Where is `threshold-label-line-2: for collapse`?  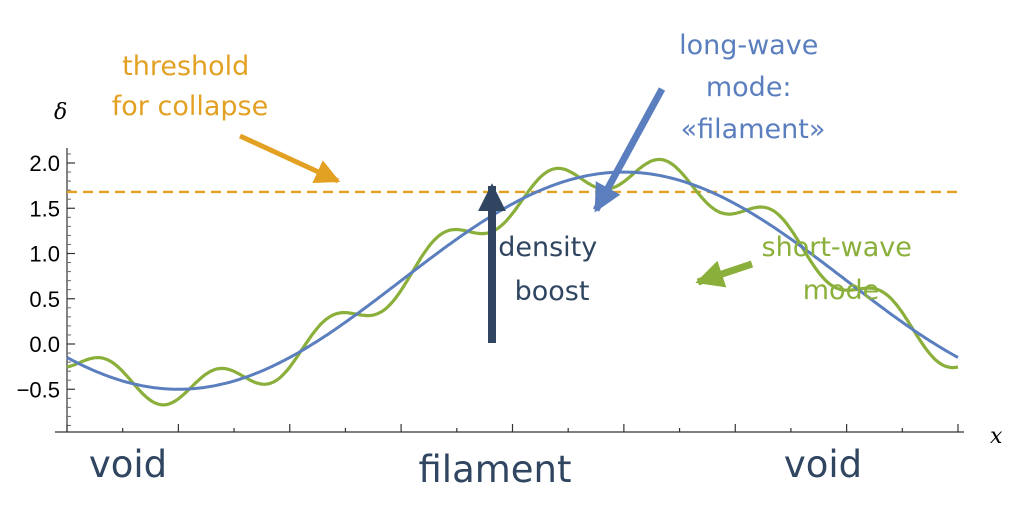
threshold-label-line-2: for collapse is located at coordinates (190, 106).